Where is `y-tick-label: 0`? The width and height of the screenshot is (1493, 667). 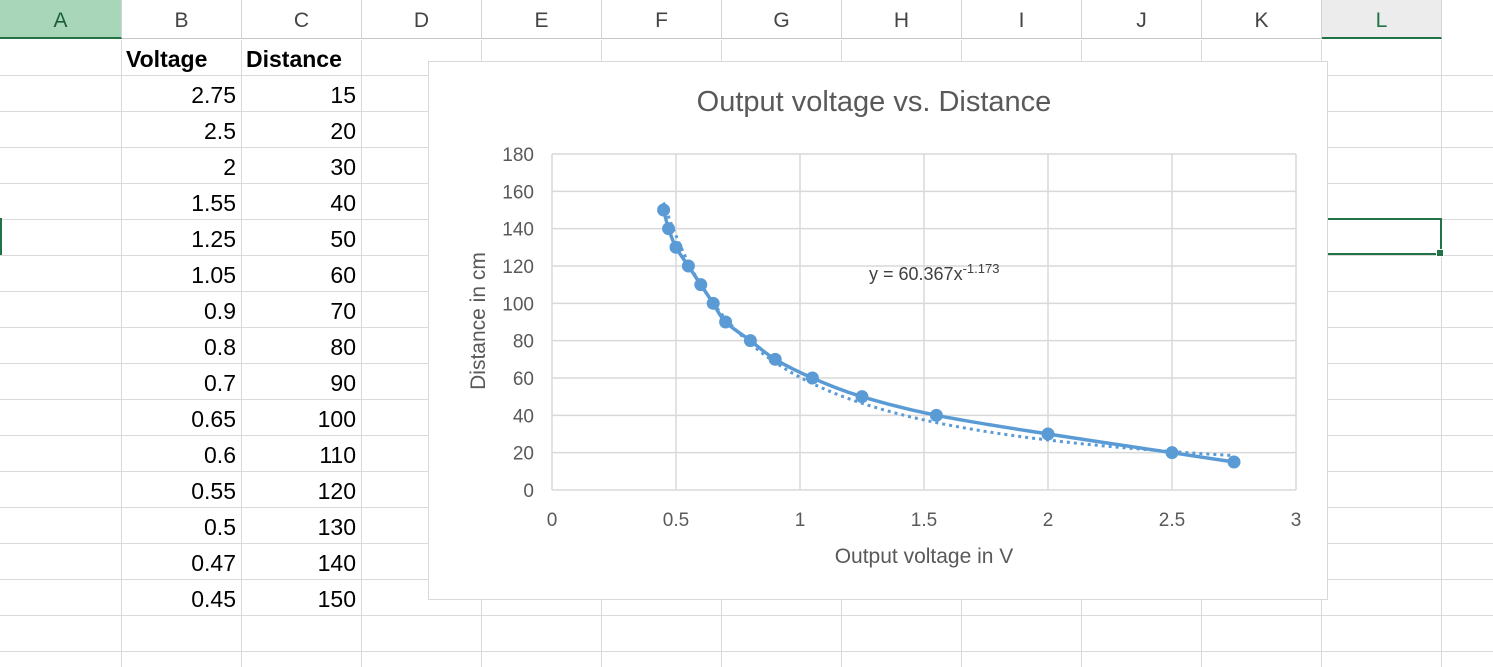
y-tick-label: 0 is located at coordinates (528, 491).